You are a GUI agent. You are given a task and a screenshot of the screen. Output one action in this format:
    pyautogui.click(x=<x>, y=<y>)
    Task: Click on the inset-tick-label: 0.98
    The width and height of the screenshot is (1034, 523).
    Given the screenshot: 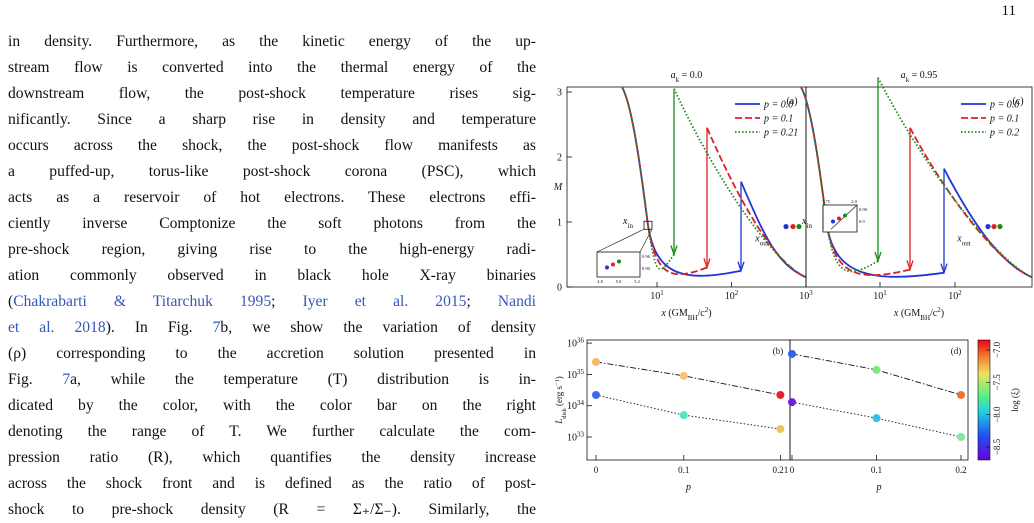 What is the action you would take?
    pyautogui.click(x=863, y=209)
    